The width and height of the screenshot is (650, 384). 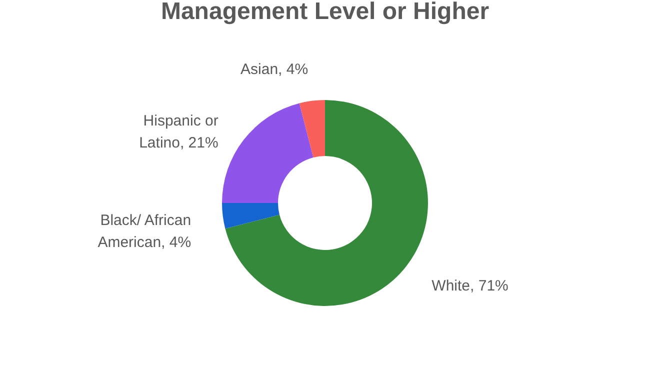 I want to click on slice-label: Hispanic or Latino, 21%, so click(x=178, y=132).